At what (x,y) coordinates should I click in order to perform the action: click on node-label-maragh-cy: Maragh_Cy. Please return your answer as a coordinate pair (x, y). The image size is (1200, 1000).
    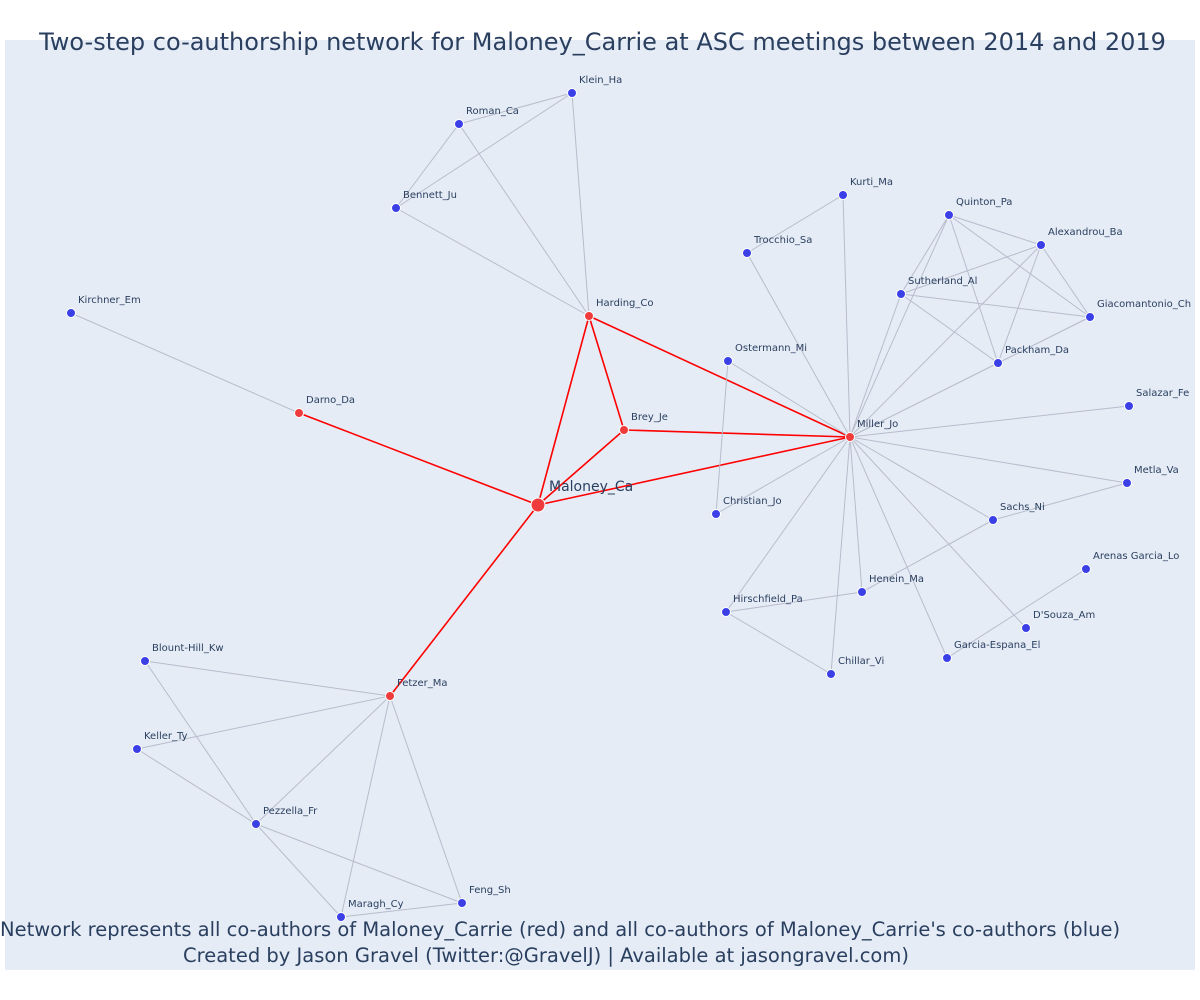
    Looking at the image, I should click on (376, 904).